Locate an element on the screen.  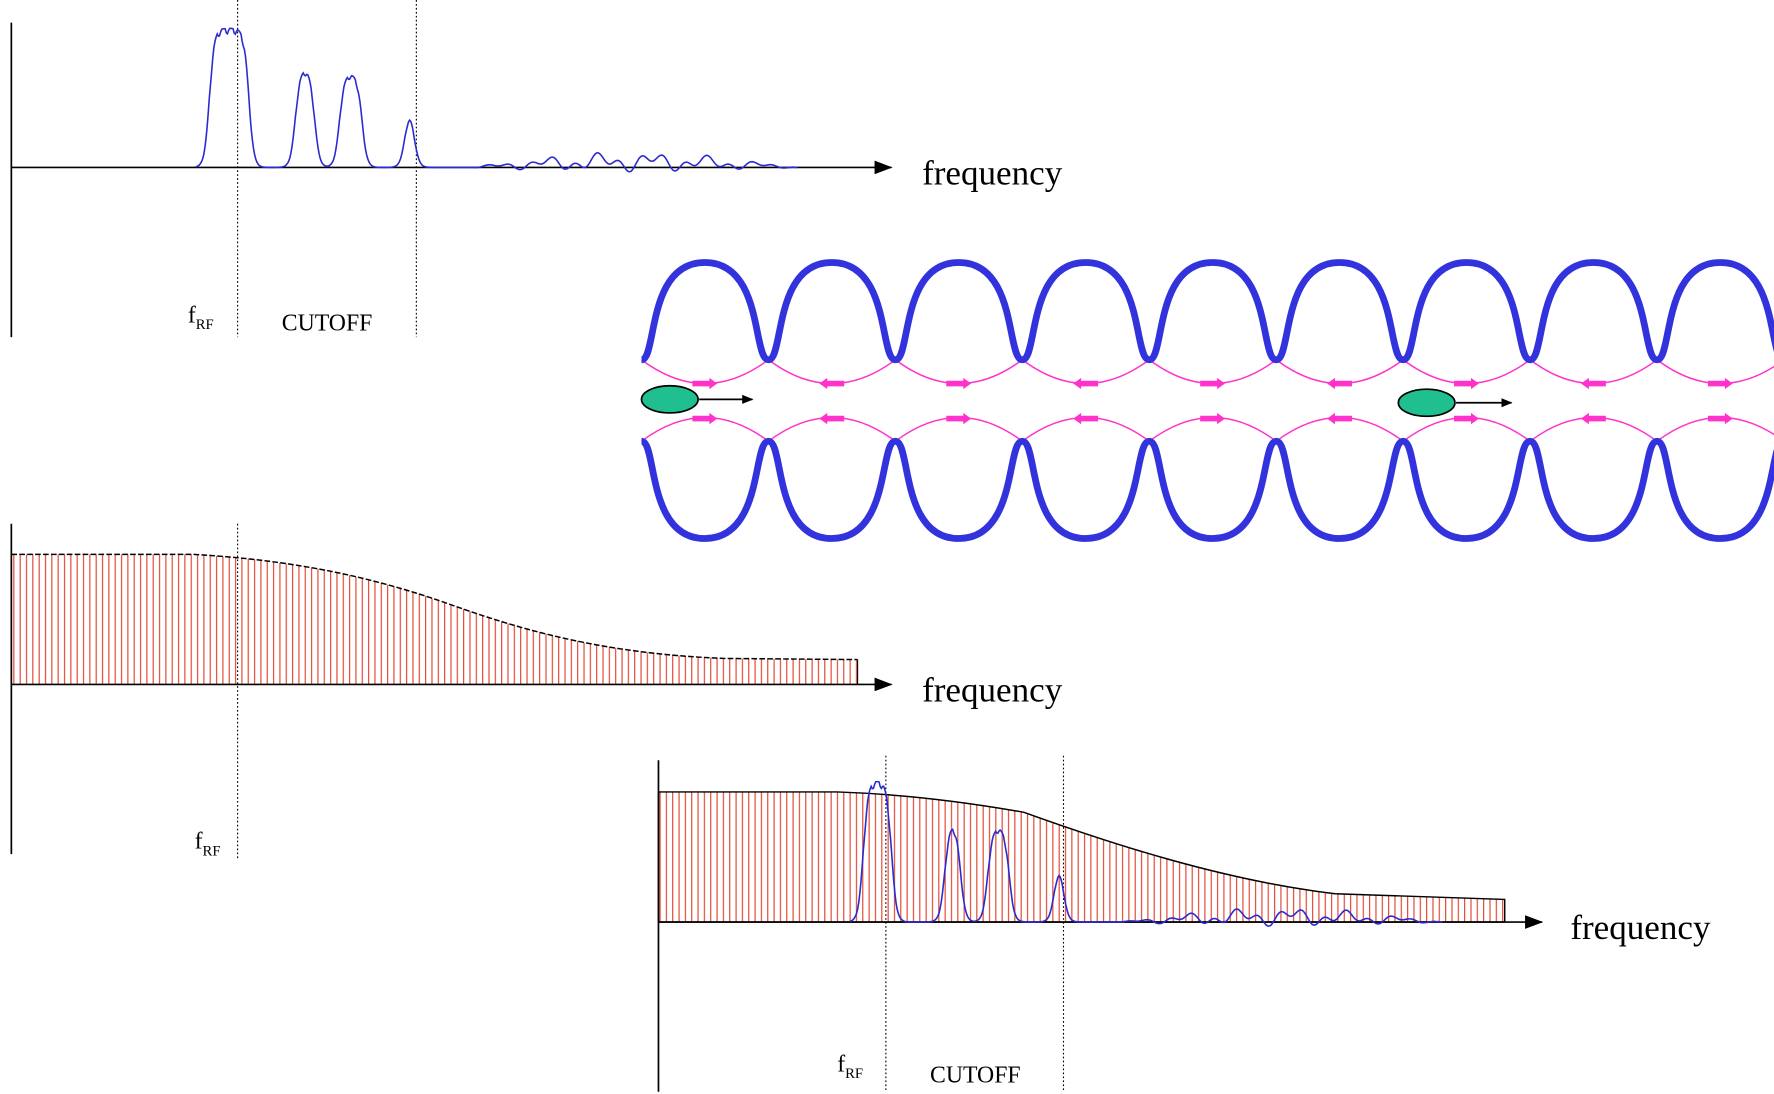
impedance-curve is located at coordinates (434, 607).